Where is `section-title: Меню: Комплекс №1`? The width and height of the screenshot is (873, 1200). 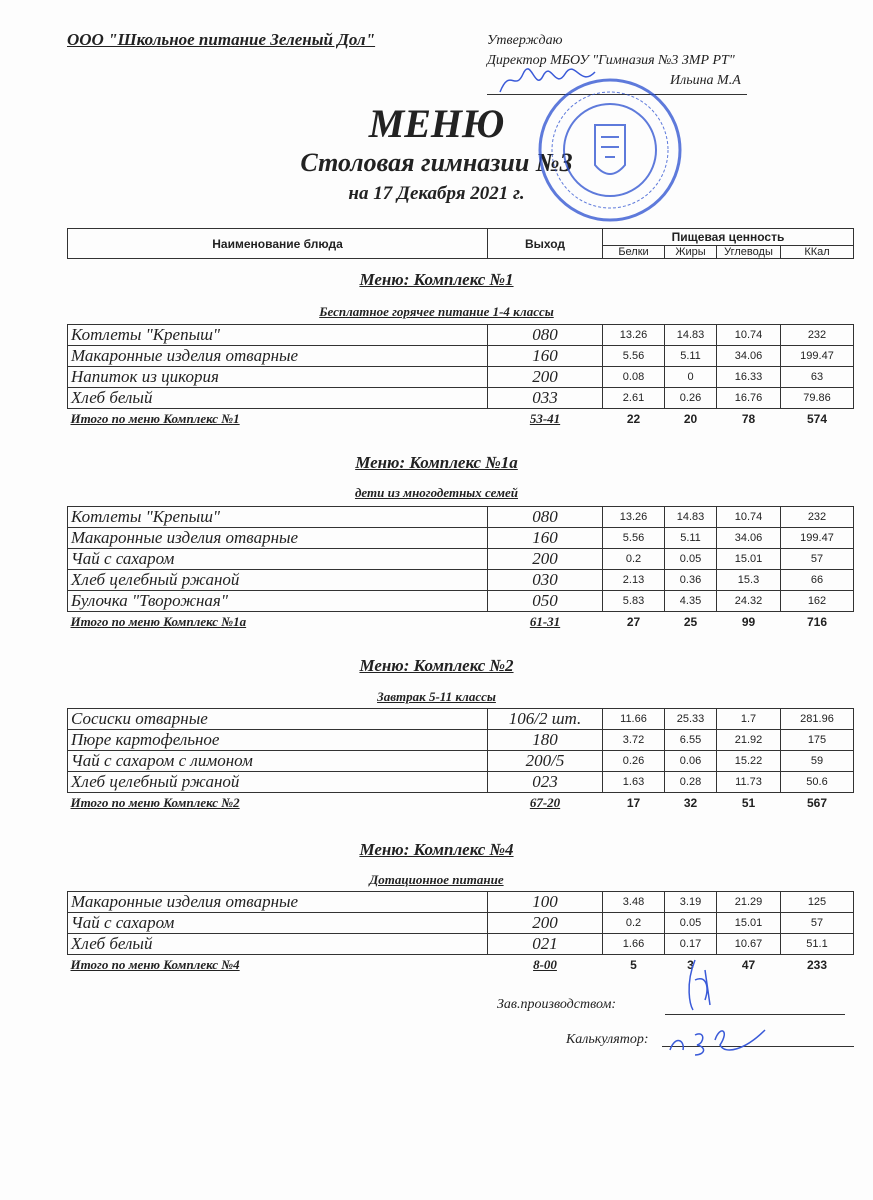 section-title: Меню: Комплекс №1 is located at coordinates (436, 280).